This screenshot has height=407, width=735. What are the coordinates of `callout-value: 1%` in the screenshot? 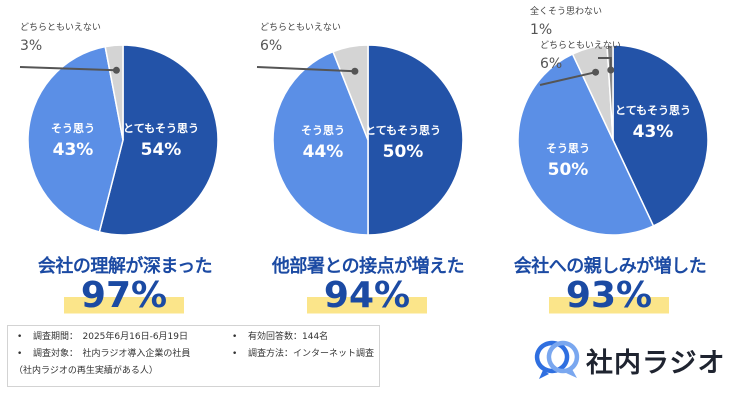 It's located at (541, 30).